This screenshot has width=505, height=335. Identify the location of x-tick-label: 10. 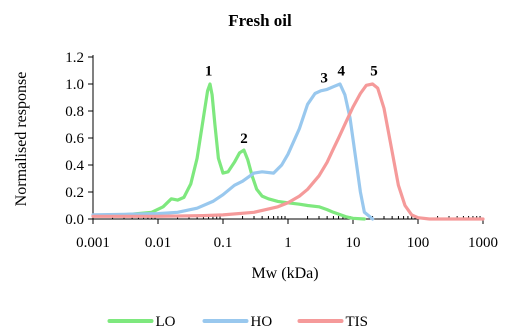
(353, 243).